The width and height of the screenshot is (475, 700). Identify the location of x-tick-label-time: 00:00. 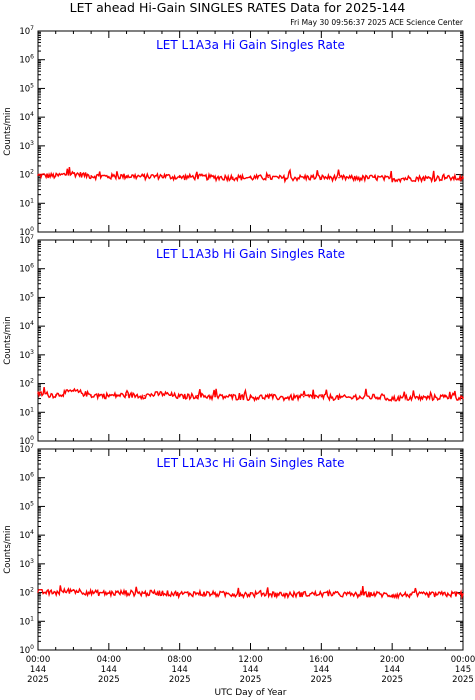
(38, 660).